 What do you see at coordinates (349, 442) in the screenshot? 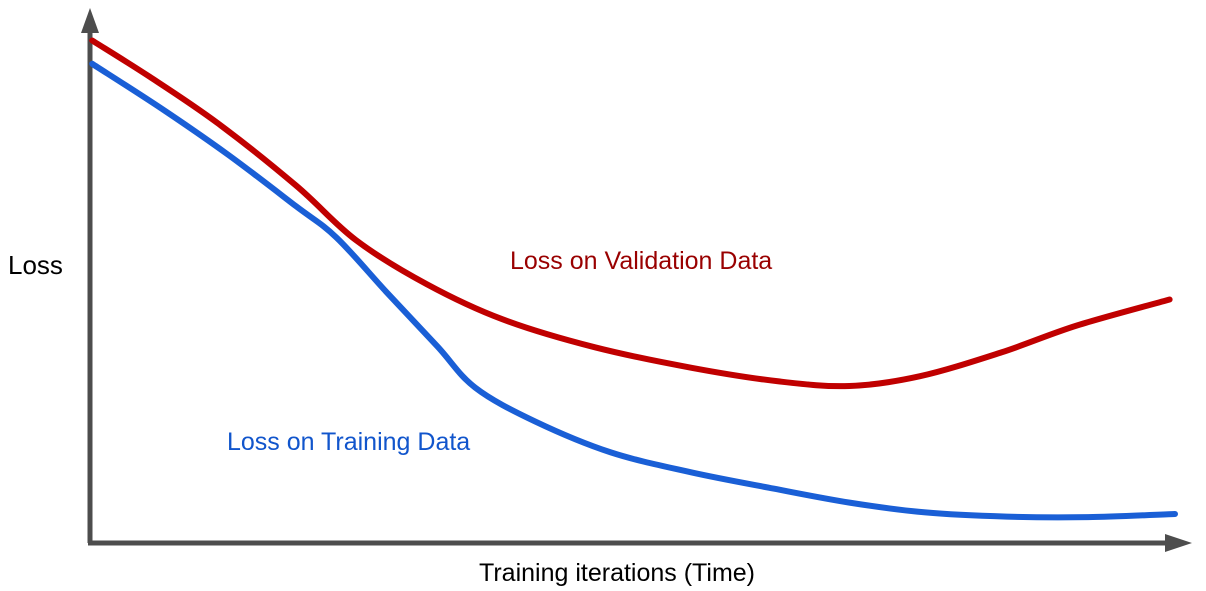
I see `training-loss-label: Loss on Training Data` at bounding box center [349, 442].